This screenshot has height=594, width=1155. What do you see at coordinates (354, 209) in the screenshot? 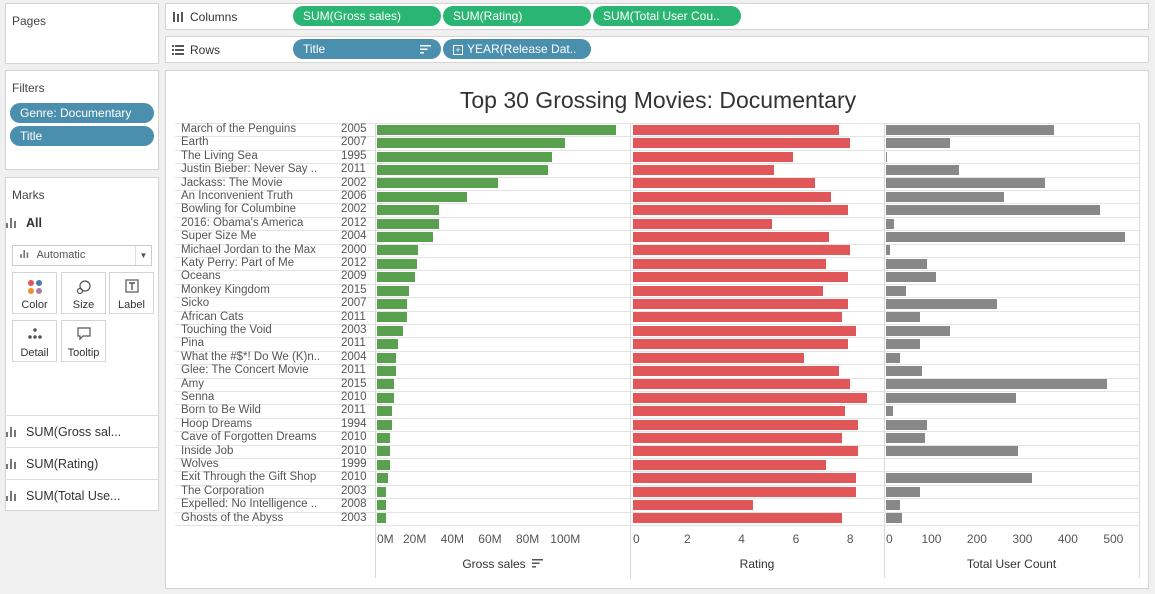
I see `row-year-label: 2002` at bounding box center [354, 209].